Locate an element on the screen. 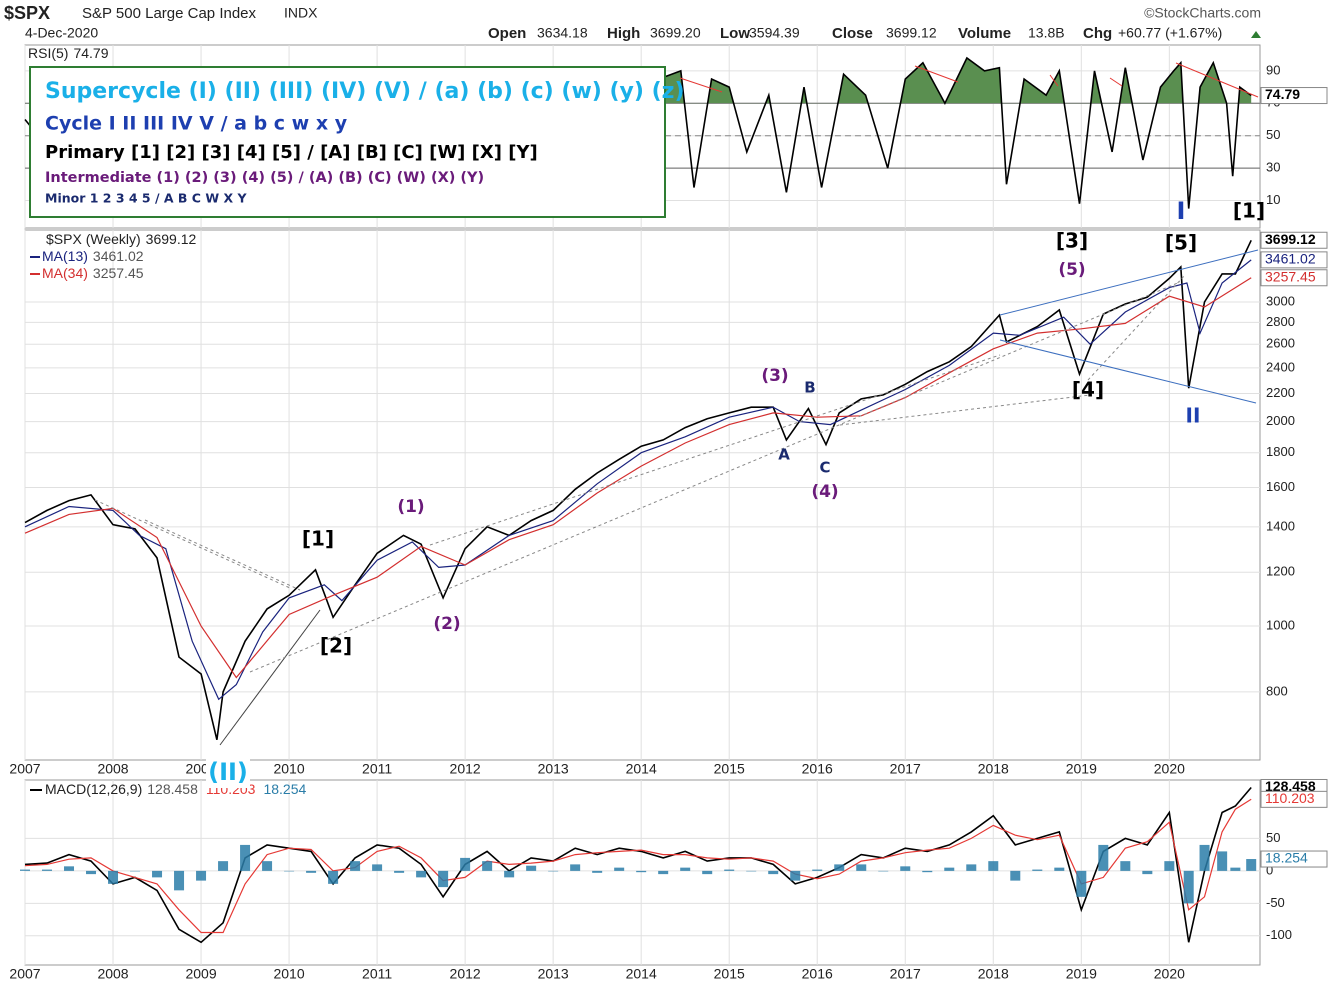 This screenshot has height=990, width=1329. value-tag-label: 3257.45 is located at coordinates (1290, 276).